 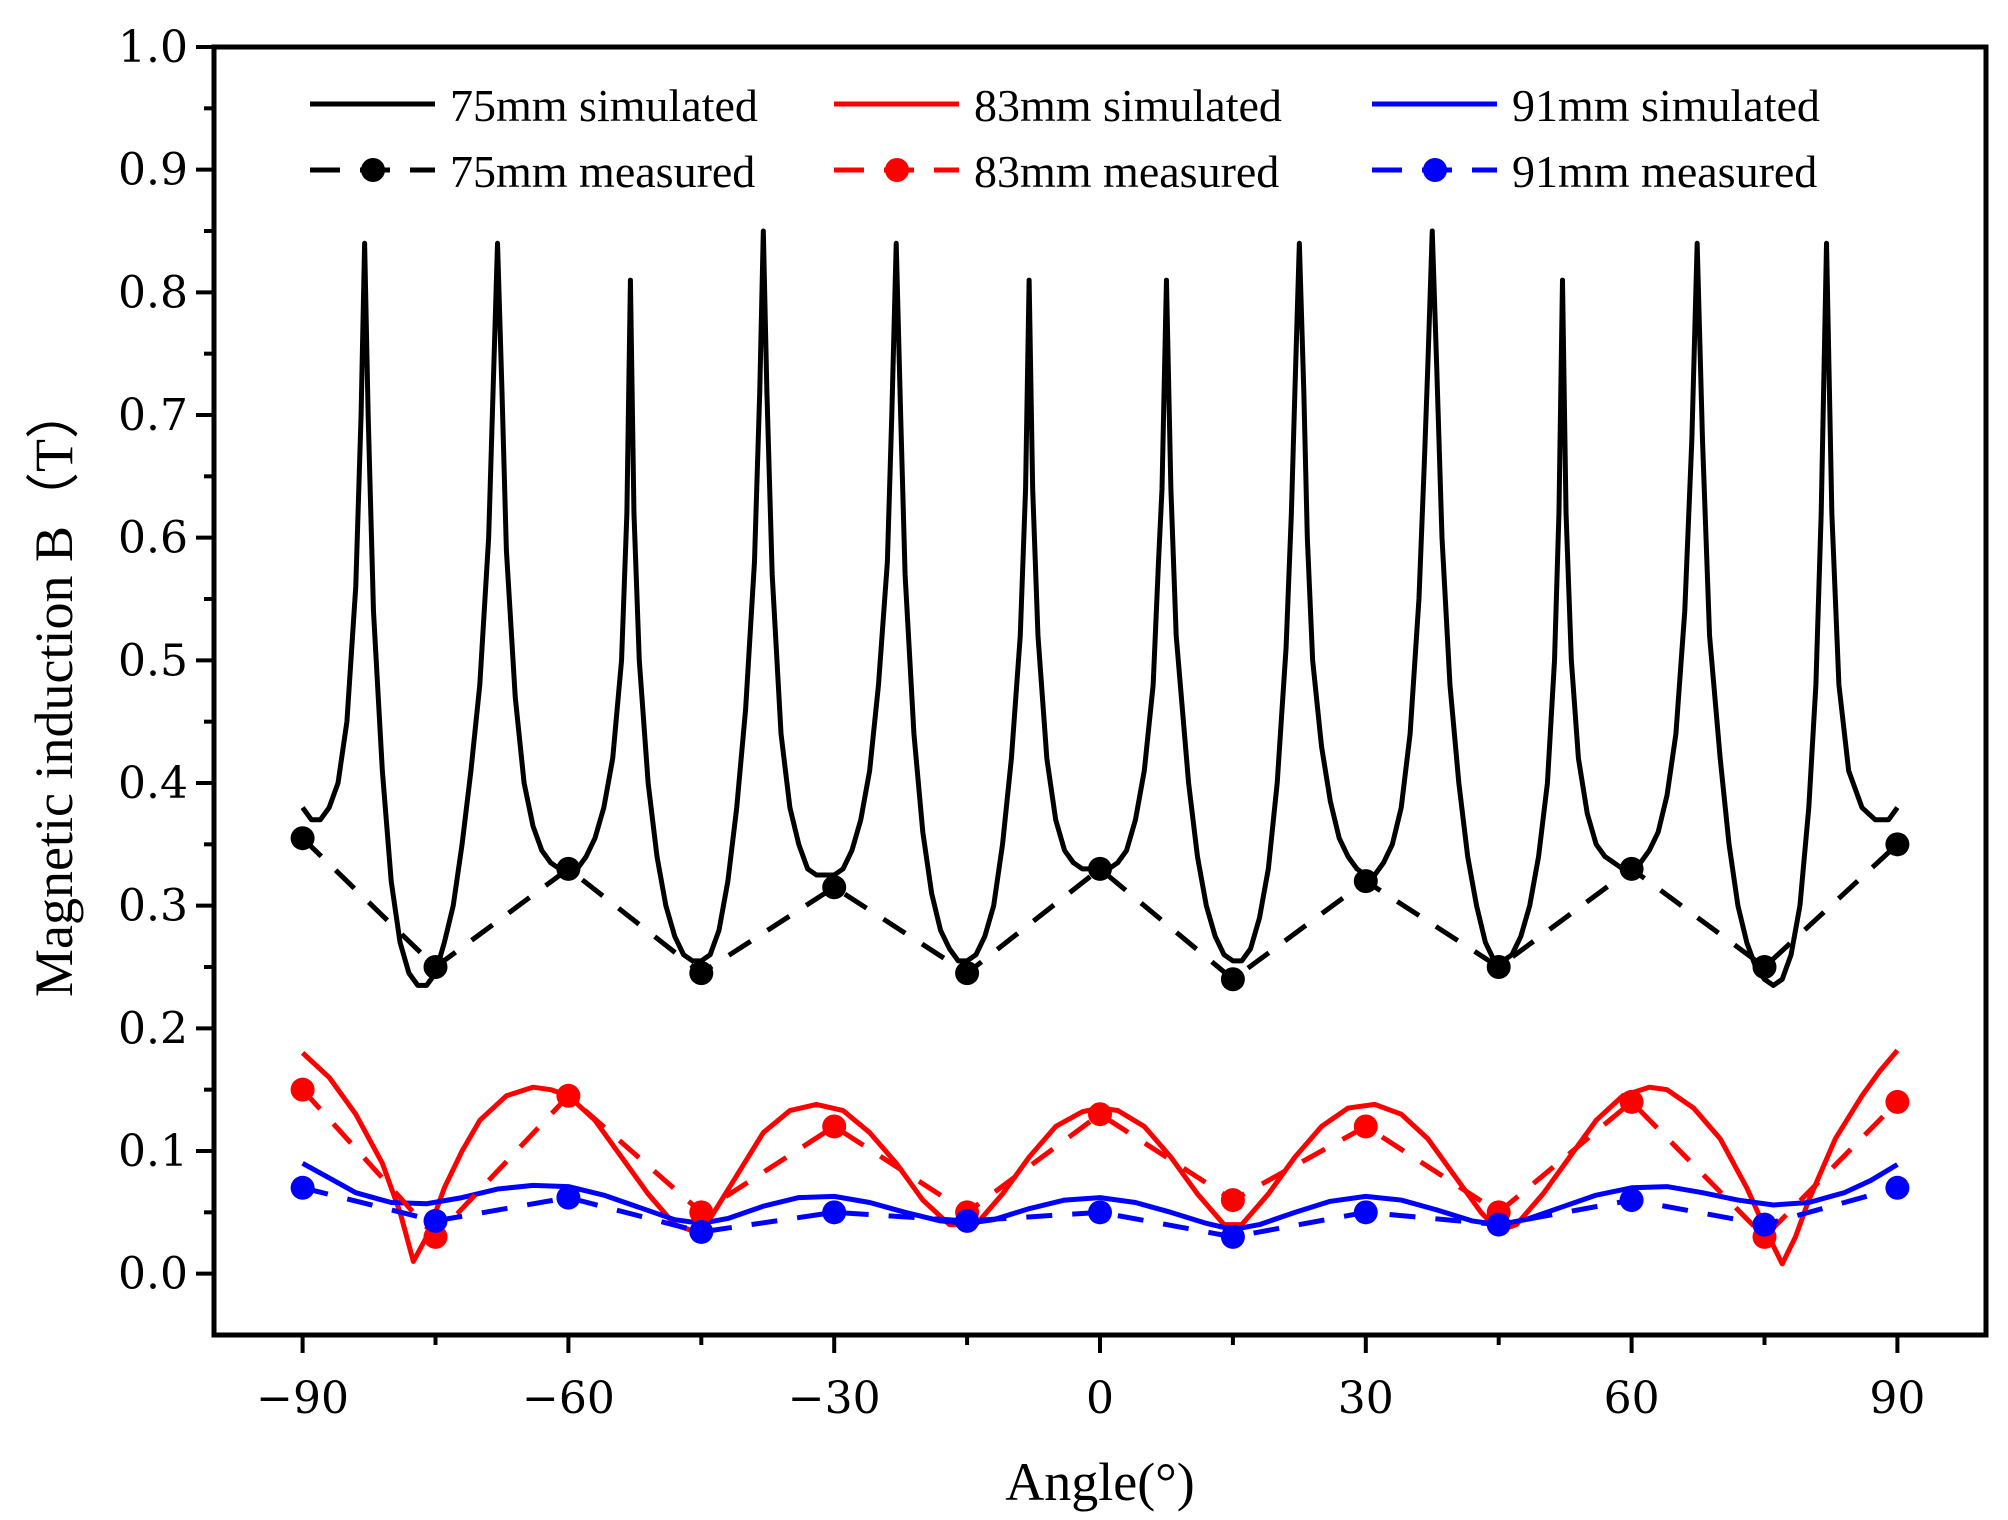 What do you see at coordinates (153, 1028) in the screenshot?
I see `y-tick-label: 0.2` at bounding box center [153, 1028].